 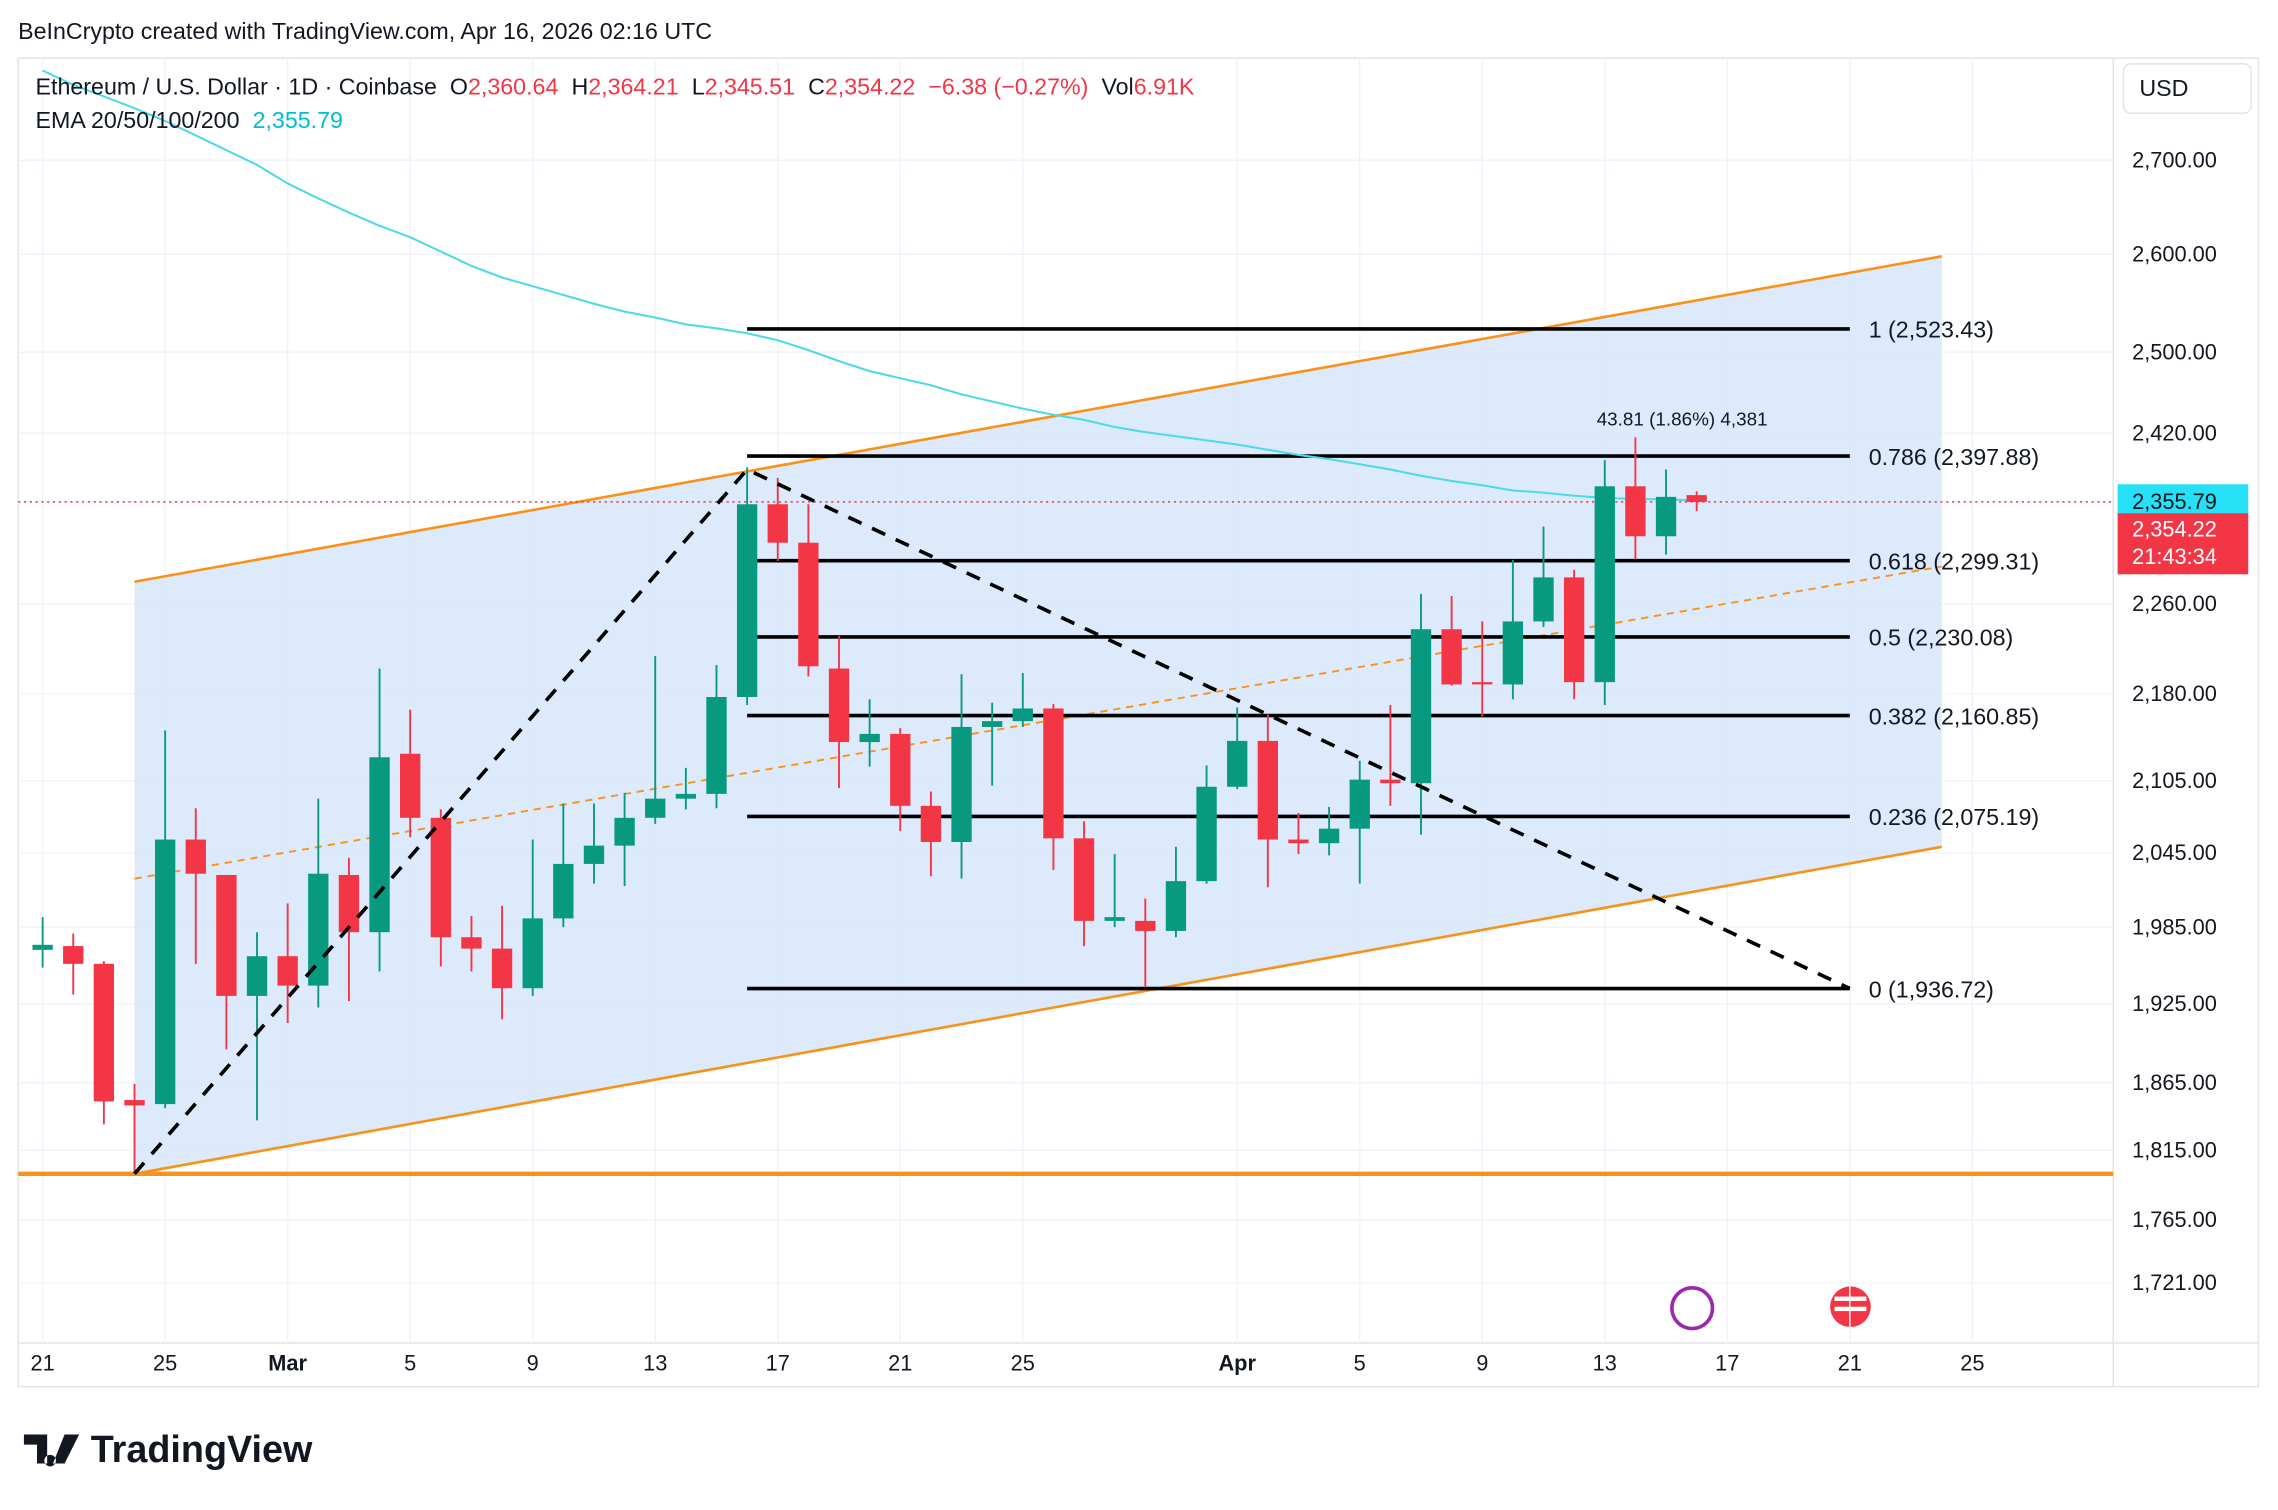 I want to click on y-tick-label: 2,260.00, so click(x=2174, y=603).